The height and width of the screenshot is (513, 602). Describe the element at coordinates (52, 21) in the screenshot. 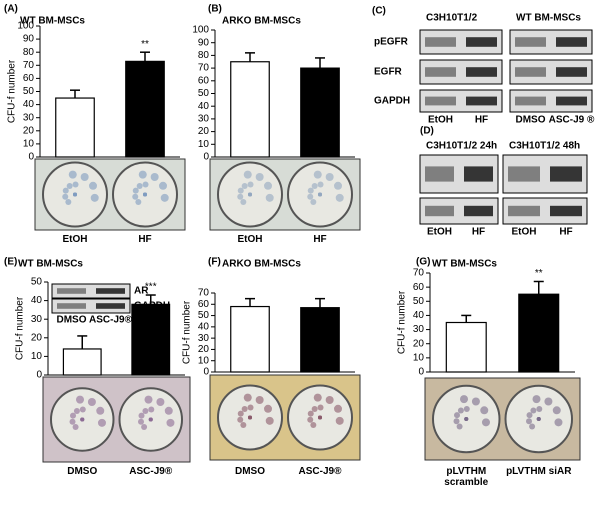

I see `chart-title: WT BM-MSCs` at that location.